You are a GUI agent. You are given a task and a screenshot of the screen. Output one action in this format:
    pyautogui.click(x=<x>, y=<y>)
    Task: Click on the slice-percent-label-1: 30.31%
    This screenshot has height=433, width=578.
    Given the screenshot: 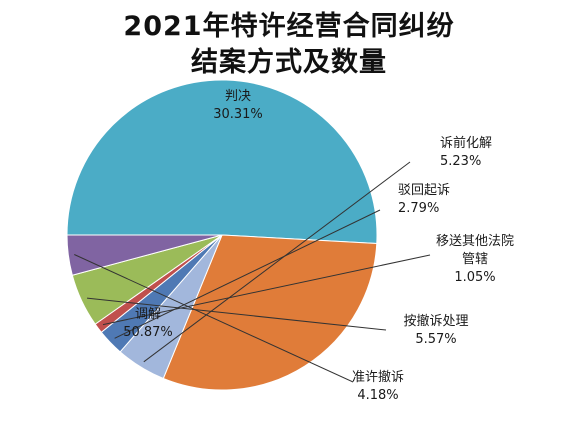 What is the action you would take?
    pyautogui.click(x=238, y=114)
    